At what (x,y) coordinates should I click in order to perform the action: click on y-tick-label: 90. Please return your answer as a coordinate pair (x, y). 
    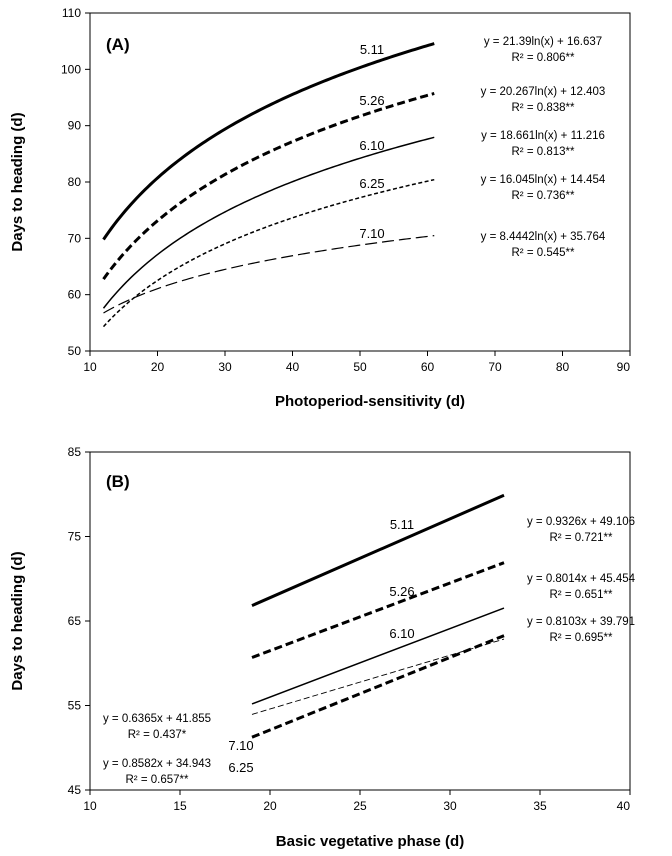
    Looking at the image, I should click on (75, 126).